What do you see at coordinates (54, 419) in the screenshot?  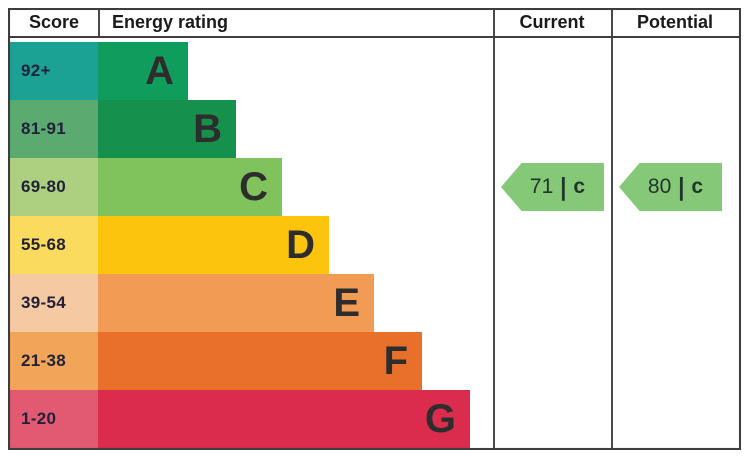 I see `band-score-range: 1-20` at bounding box center [54, 419].